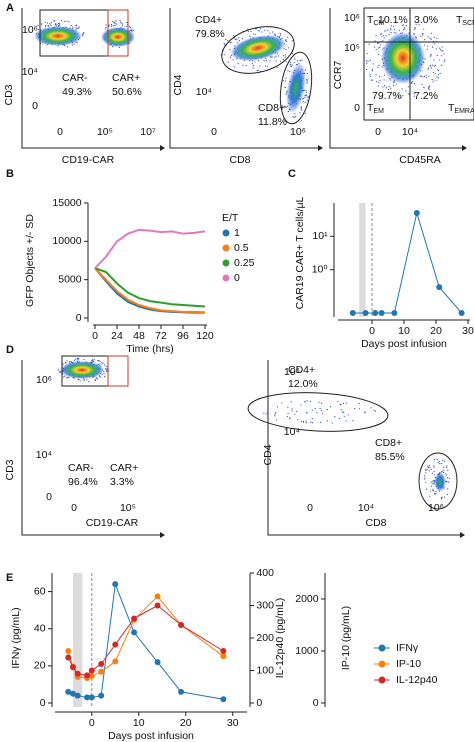  What do you see at coordinates (395, 78) in the screenshot?
I see `axis-line` at bounding box center [395, 78].